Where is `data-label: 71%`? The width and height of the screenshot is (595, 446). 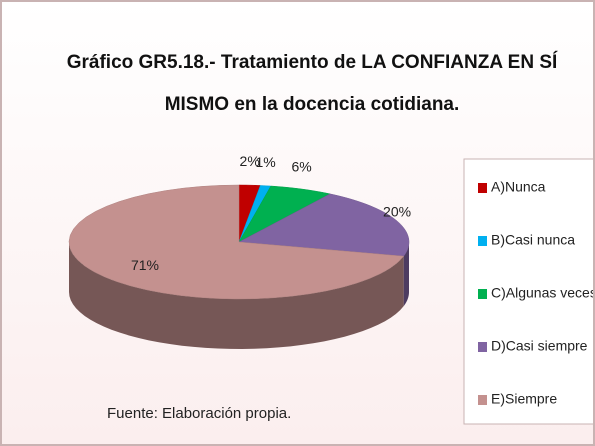 data-label: 71% is located at coordinates (145, 265).